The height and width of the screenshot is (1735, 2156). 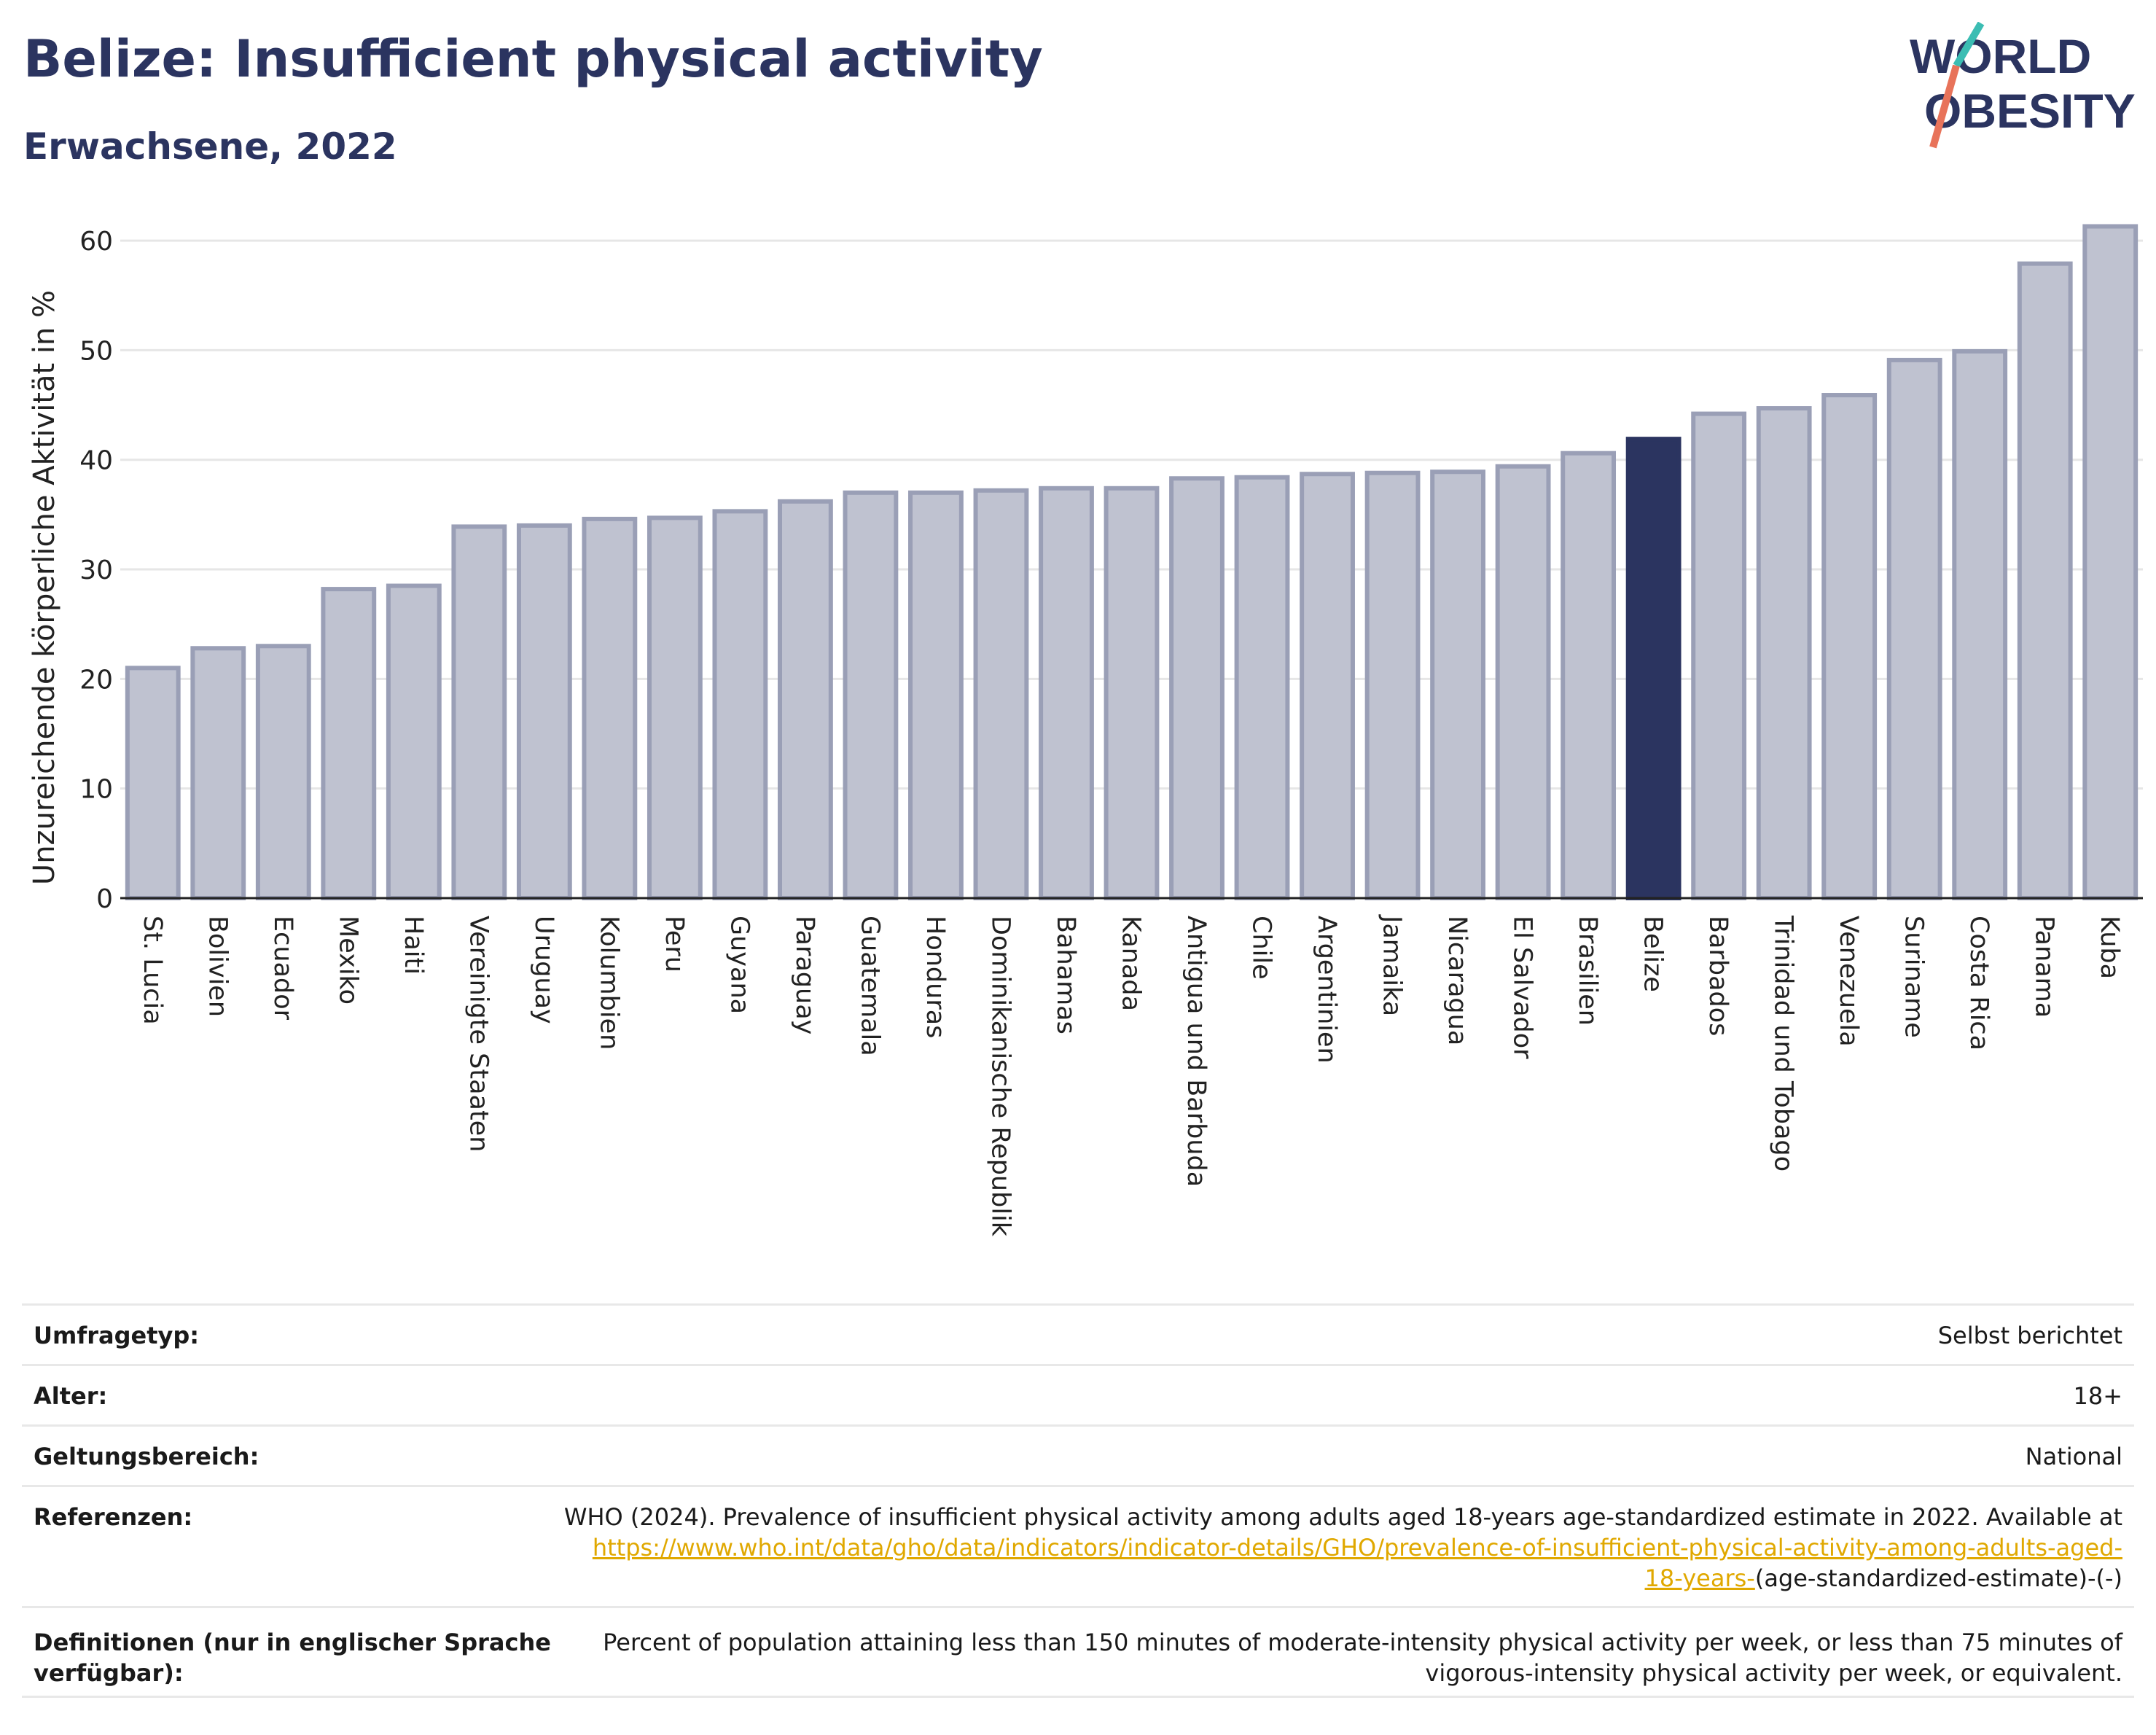 What do you see at coordinates (2097, 1396) in the screenshot?
I see `age-value: 18+` at bounding box center [2097, 1396].